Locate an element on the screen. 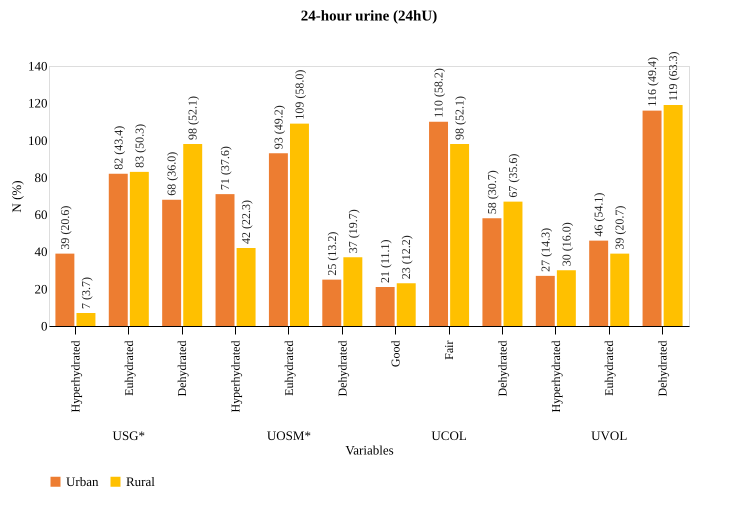 The height and width of the screenshot is (505, 750). data-label: 7 (3.7) is located at coordinates (85, 293).